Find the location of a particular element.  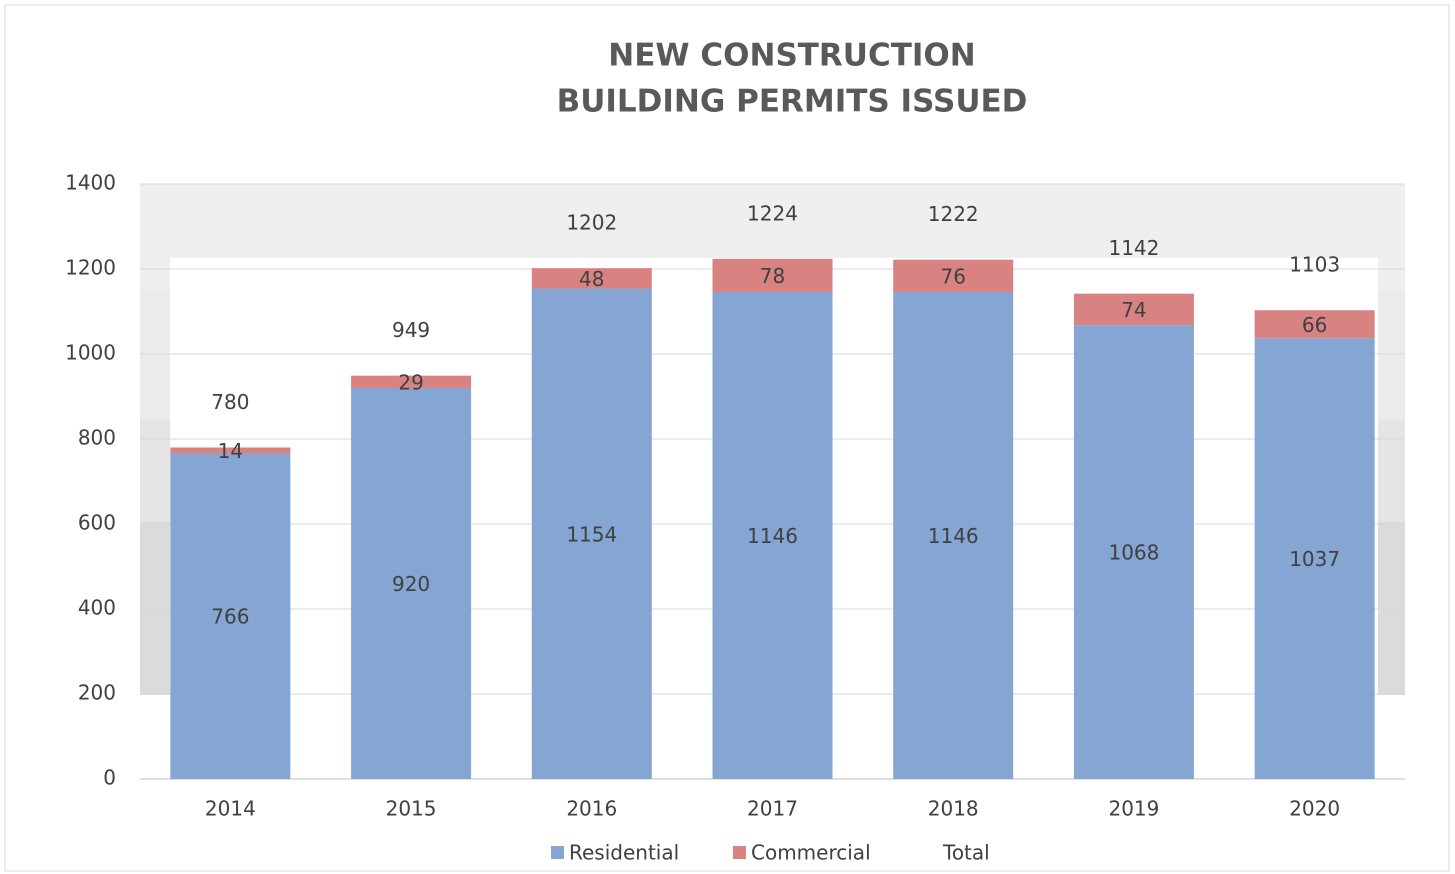

data-label: 48 is located at coordinates (591, 279).